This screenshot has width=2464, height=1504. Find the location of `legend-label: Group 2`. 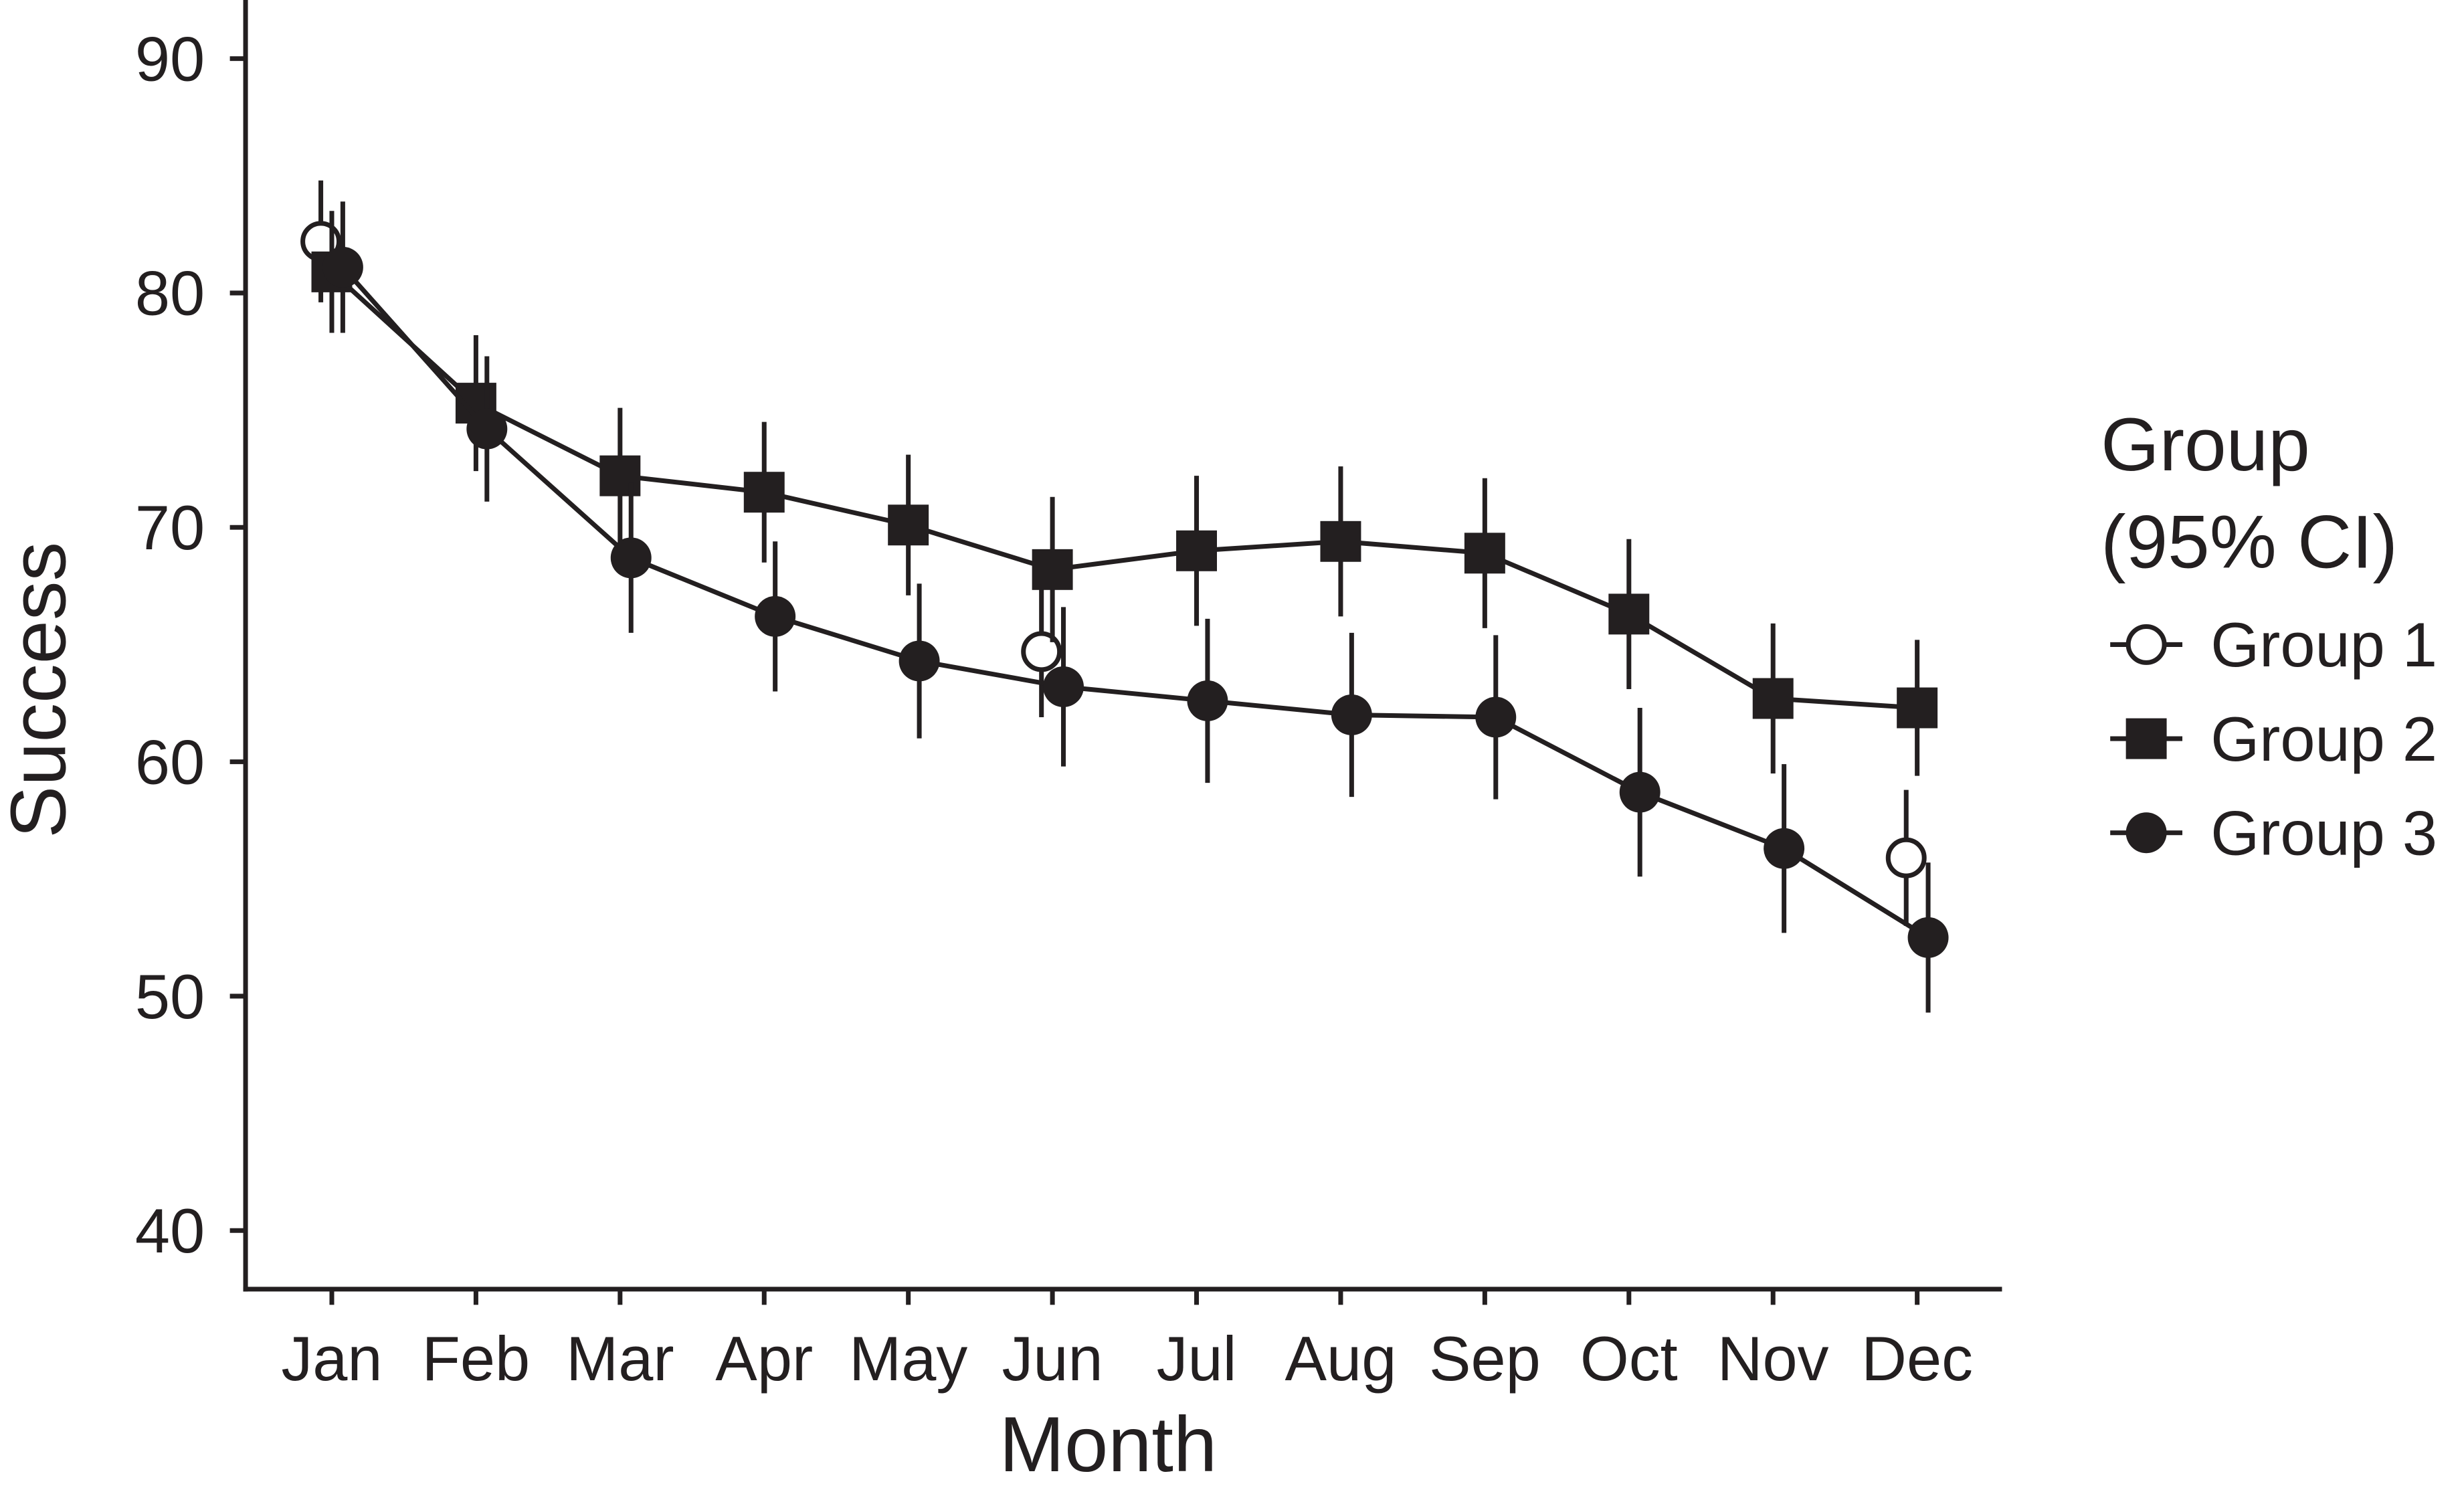

legend-label: Group 2 is located at coordinates (2323, 739).